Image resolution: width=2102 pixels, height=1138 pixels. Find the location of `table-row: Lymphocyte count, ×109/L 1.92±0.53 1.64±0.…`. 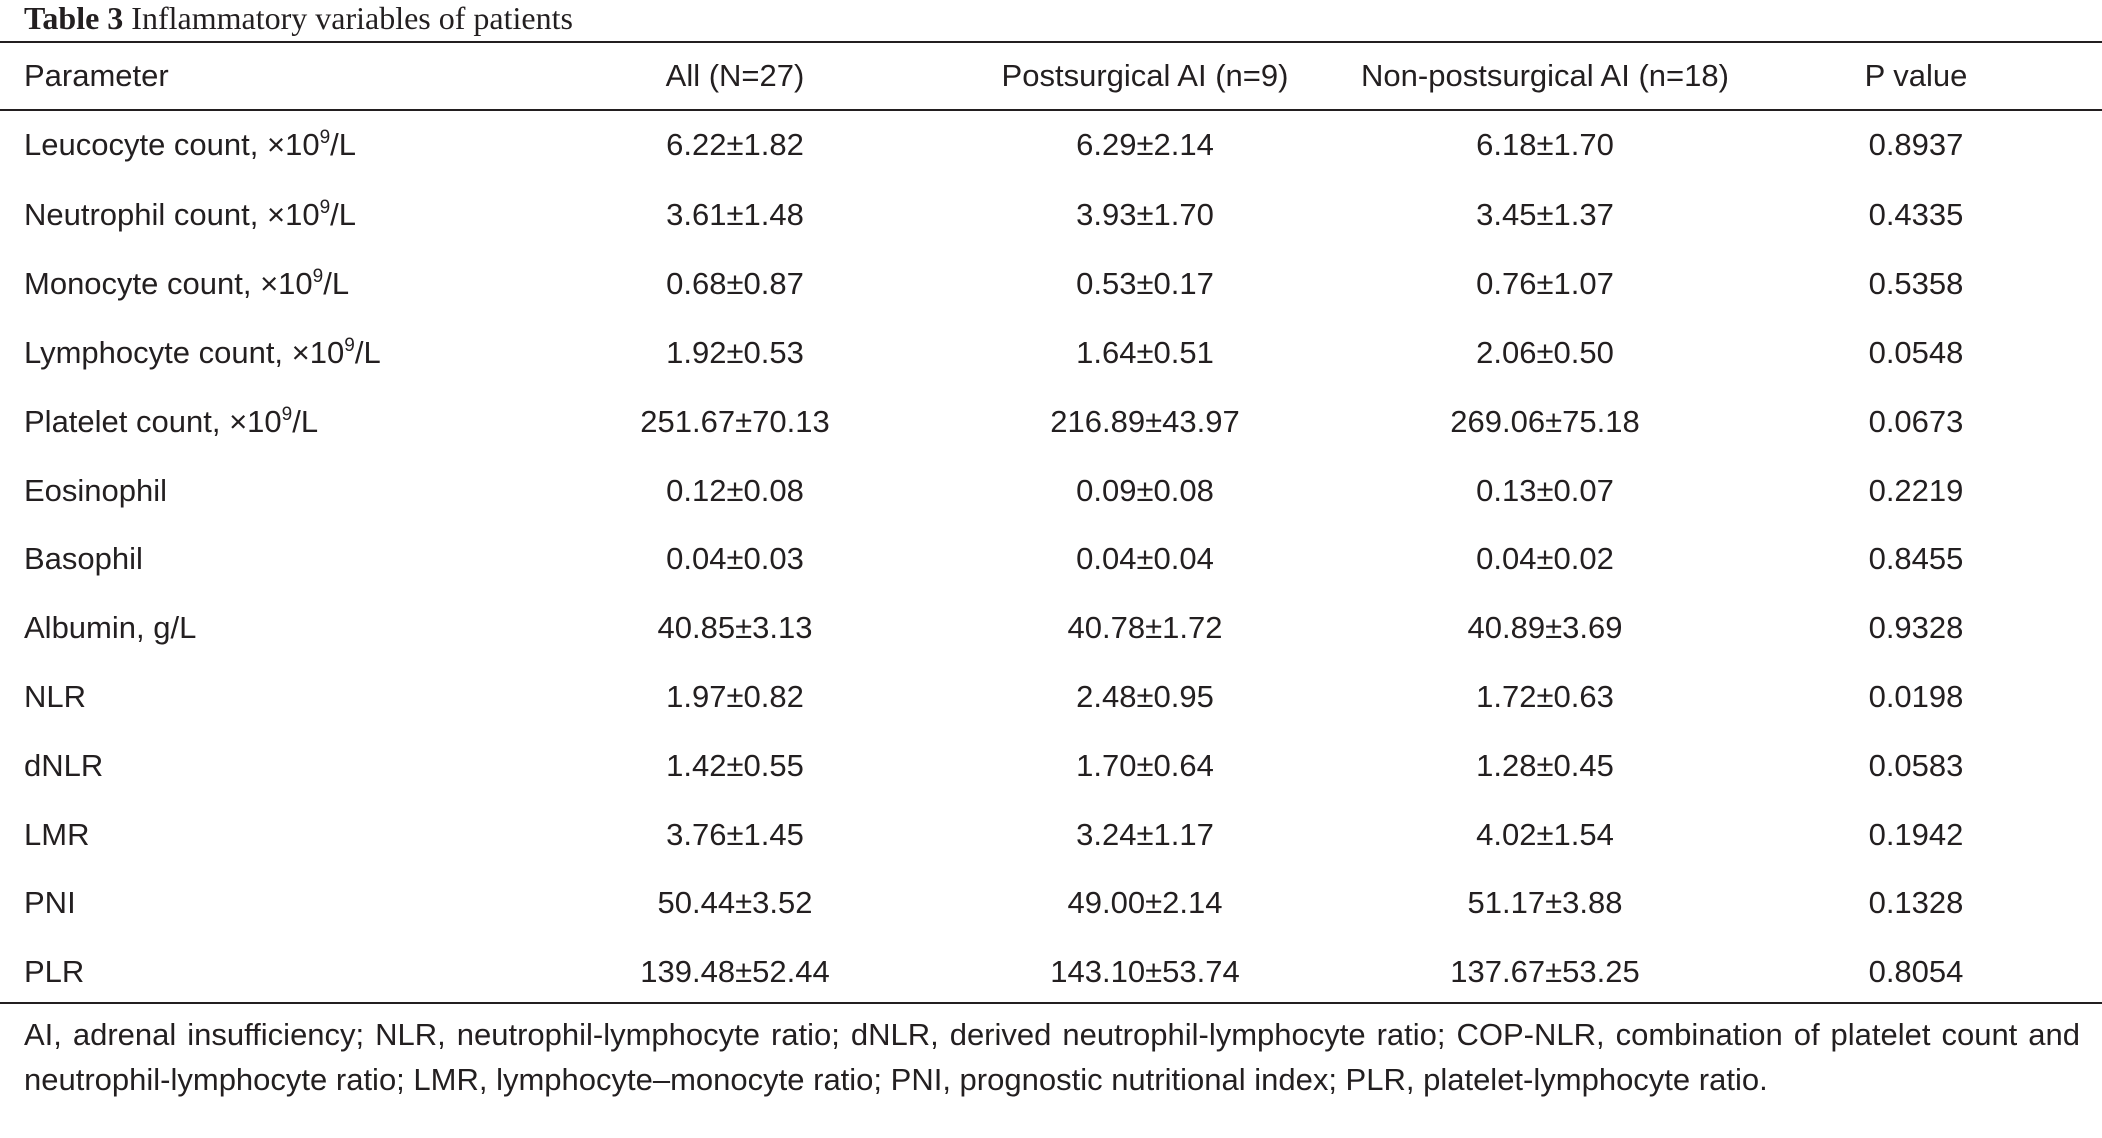

table-row: Lymphocyte count, ×109/L 1.92±0.53 1.64±0.… is located at coordinates (1051, 353).